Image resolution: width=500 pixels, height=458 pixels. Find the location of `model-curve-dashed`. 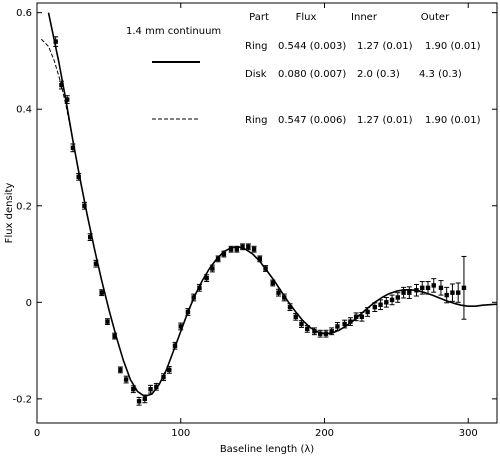

model-curve-dashed is located at coordinates (57, 89).